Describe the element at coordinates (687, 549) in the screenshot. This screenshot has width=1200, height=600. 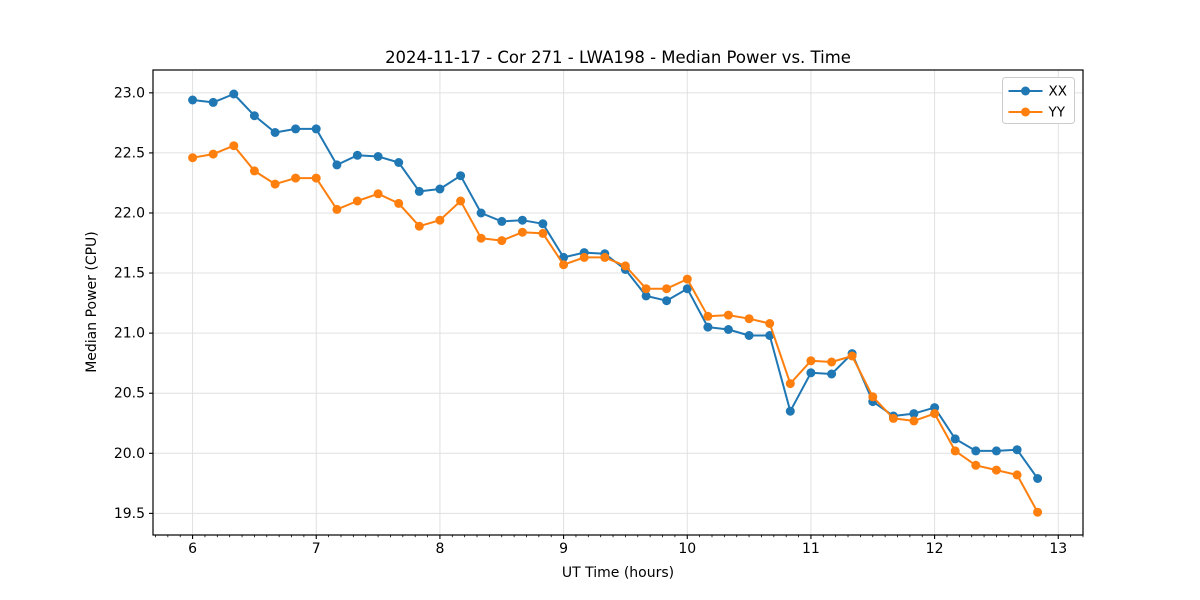
I see `x-tick-label: 10` at that location.